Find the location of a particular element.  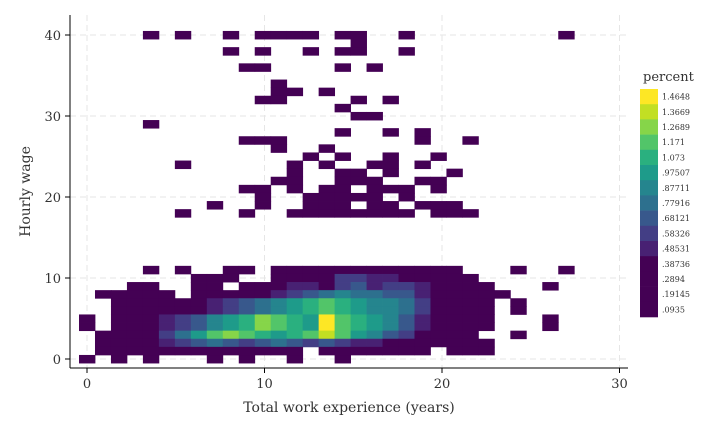

legend-label-1: 1.3669 is located at coordinates (676, 112).